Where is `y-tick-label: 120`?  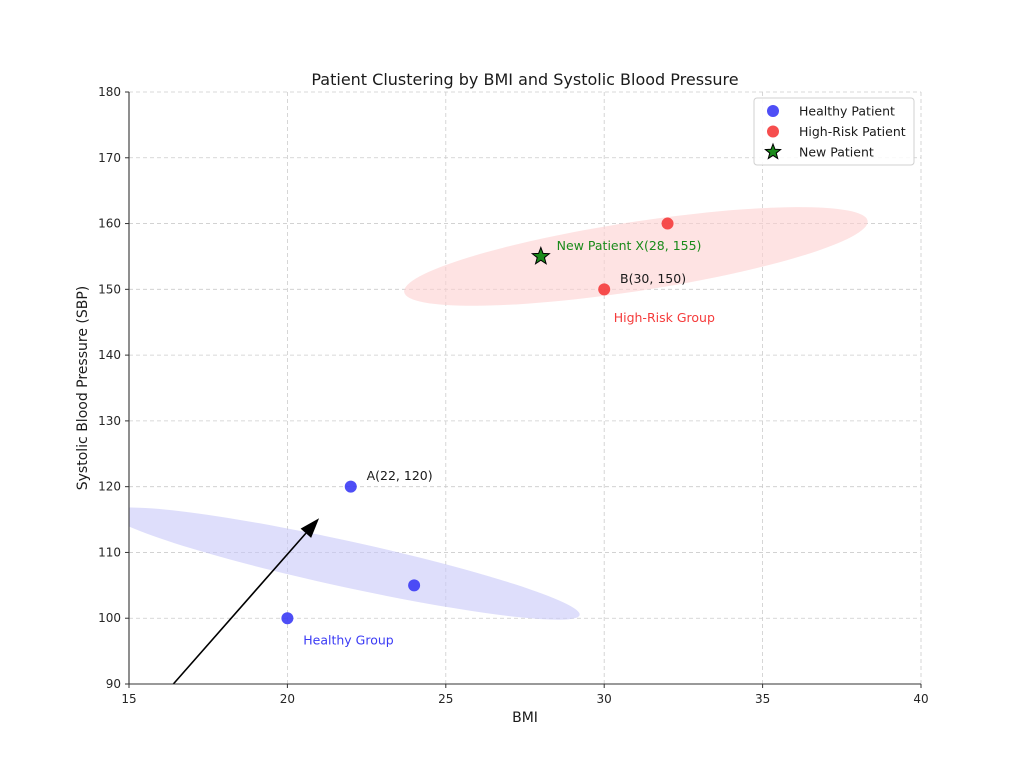
y-tick-label: 120 is located at coordinates (109, 487).